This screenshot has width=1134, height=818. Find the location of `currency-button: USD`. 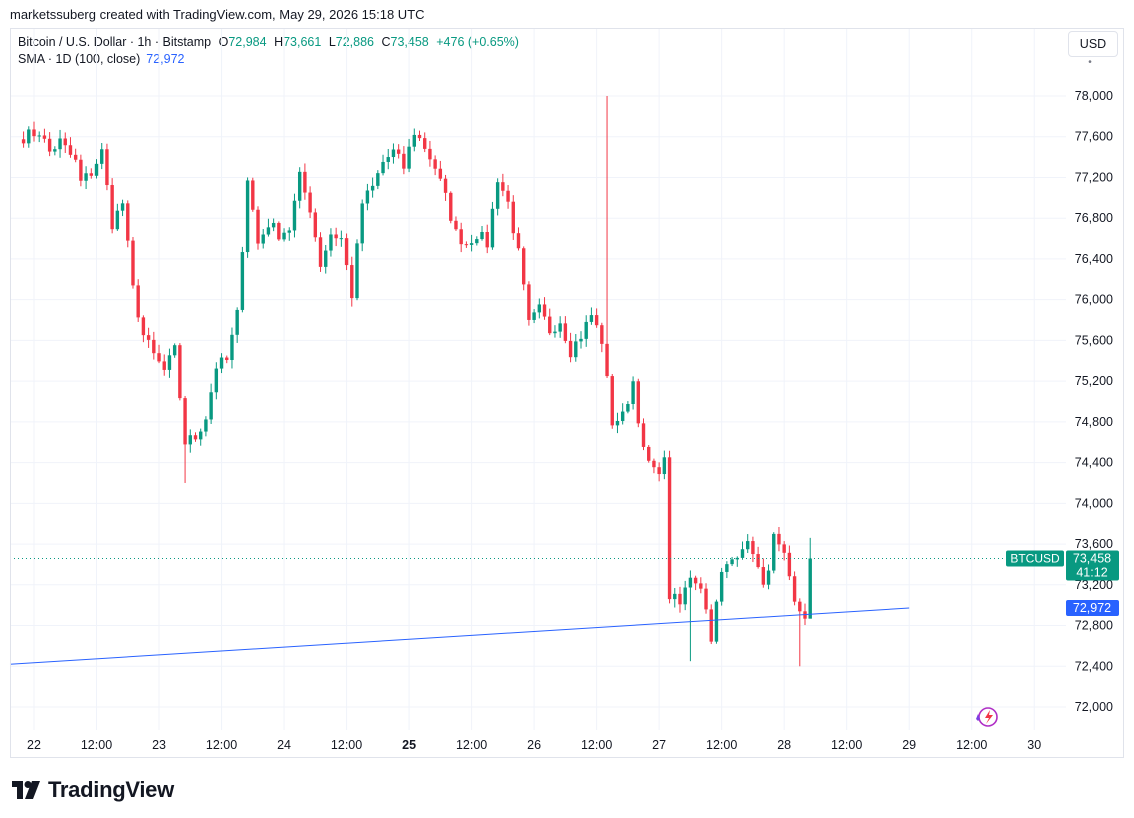

currency-button: USD is located at coordinates (1093, 44).